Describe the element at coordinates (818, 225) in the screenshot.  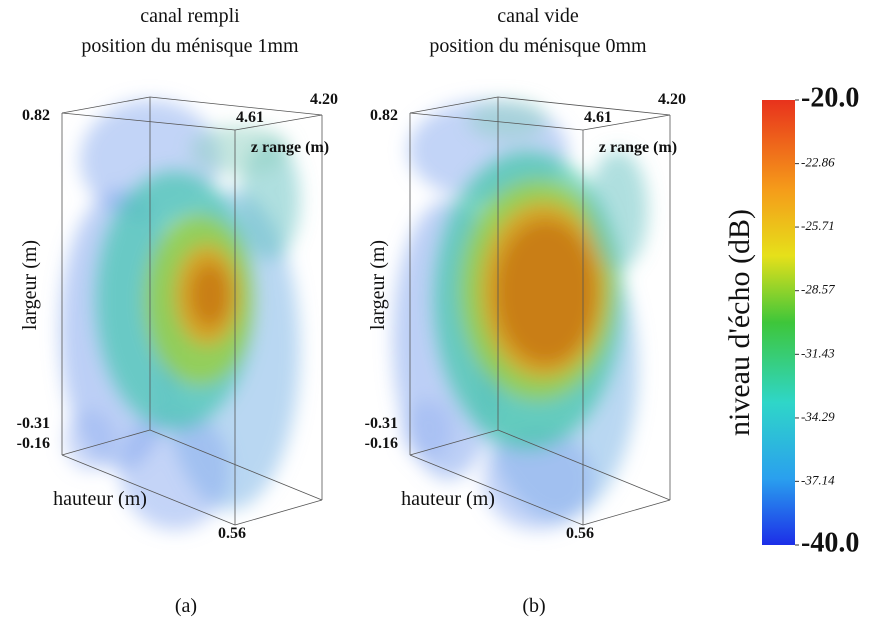
I see `colorbar-tick-label: -25.71` at that location.